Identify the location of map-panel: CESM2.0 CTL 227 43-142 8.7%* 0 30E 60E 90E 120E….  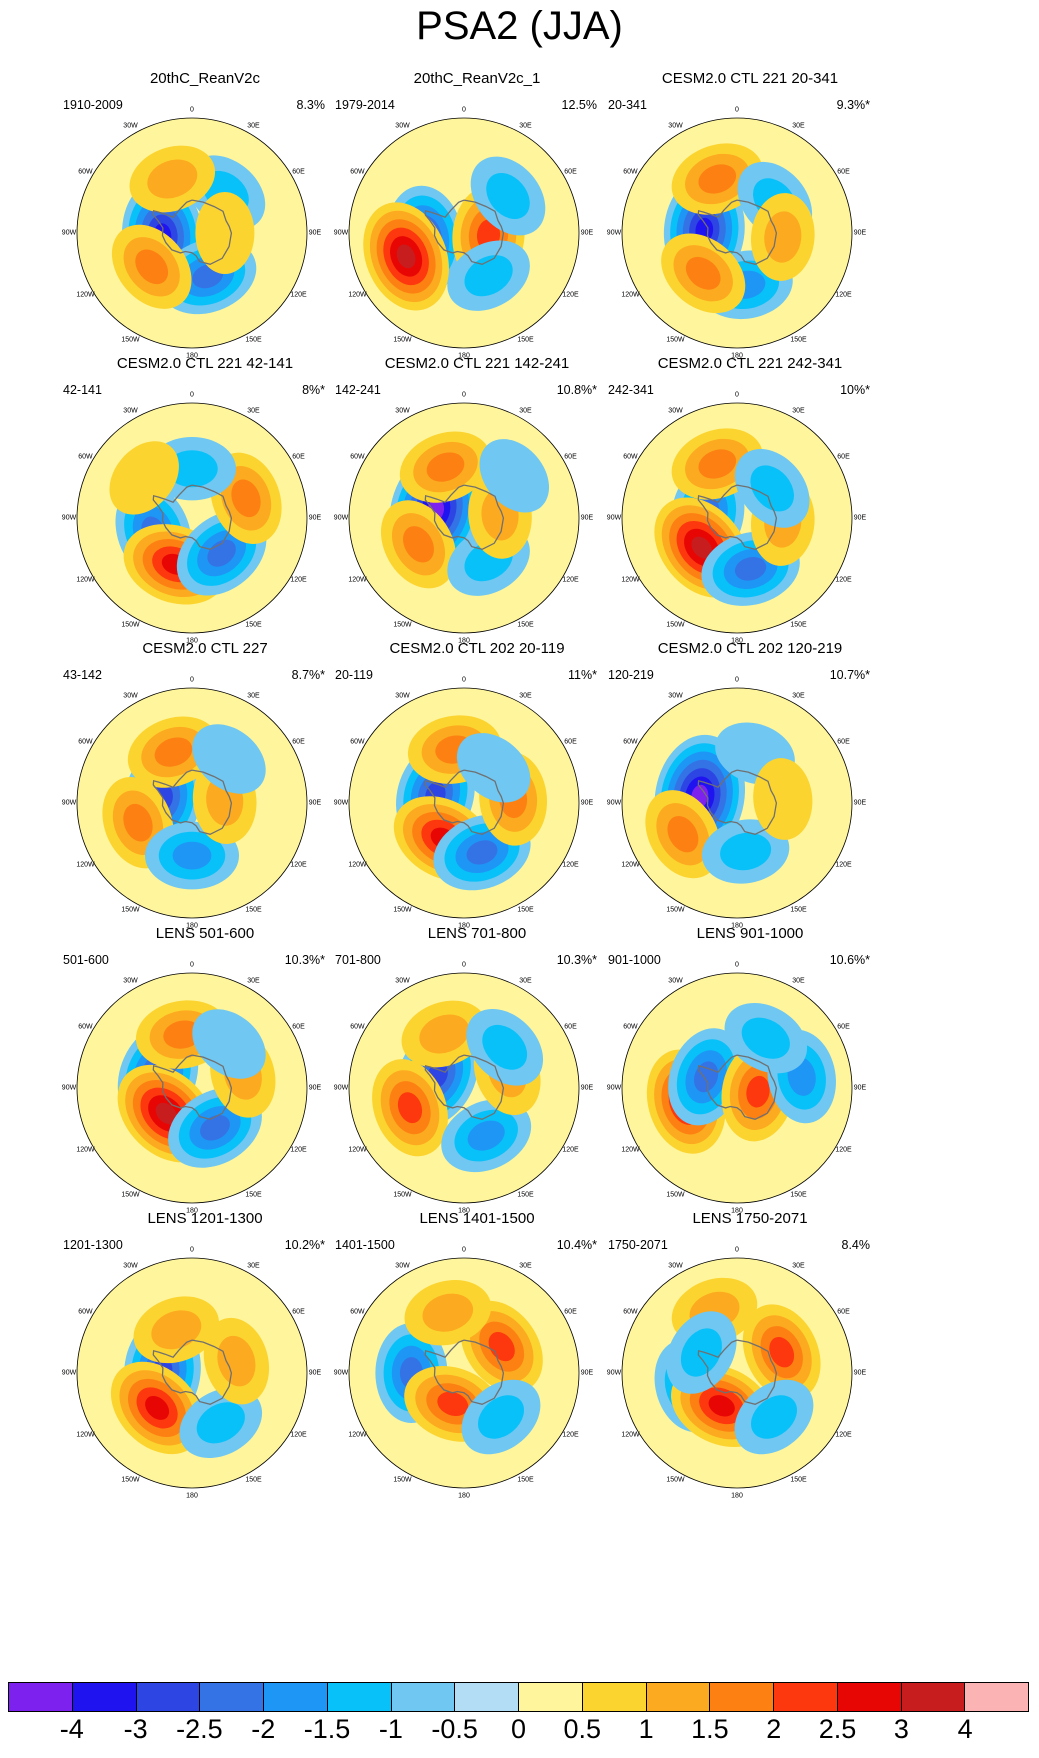
(205, 795).